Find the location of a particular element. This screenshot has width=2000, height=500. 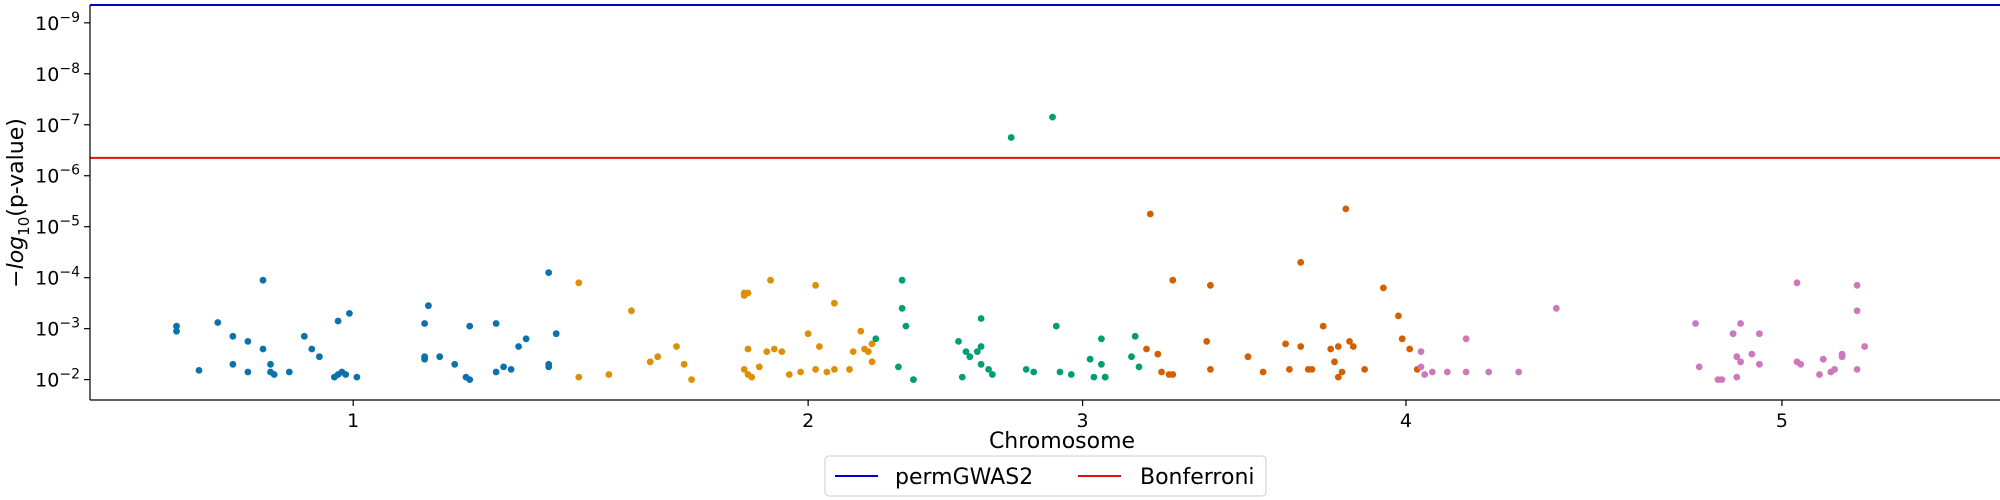

x-axis-ticks: 1 2 3 4 5 is located at coordinates (1067, 416).